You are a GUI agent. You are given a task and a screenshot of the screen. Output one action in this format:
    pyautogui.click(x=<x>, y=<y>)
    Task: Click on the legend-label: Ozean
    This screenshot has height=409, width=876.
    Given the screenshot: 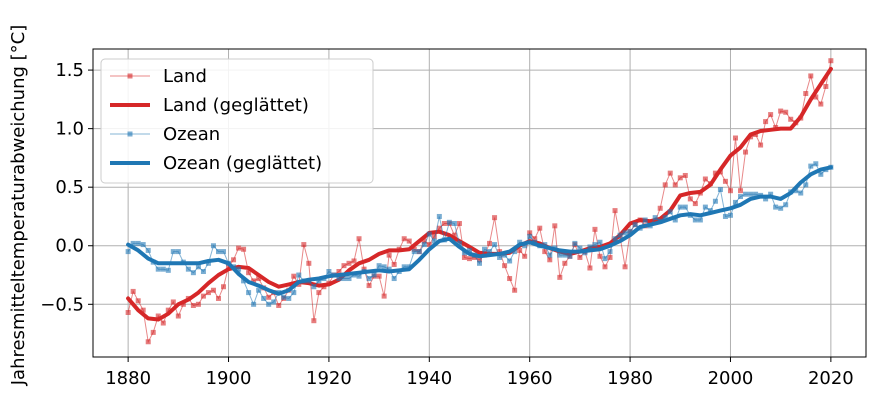 What is the action you would take?
    pyautogui.click(x=191, y=134)
    